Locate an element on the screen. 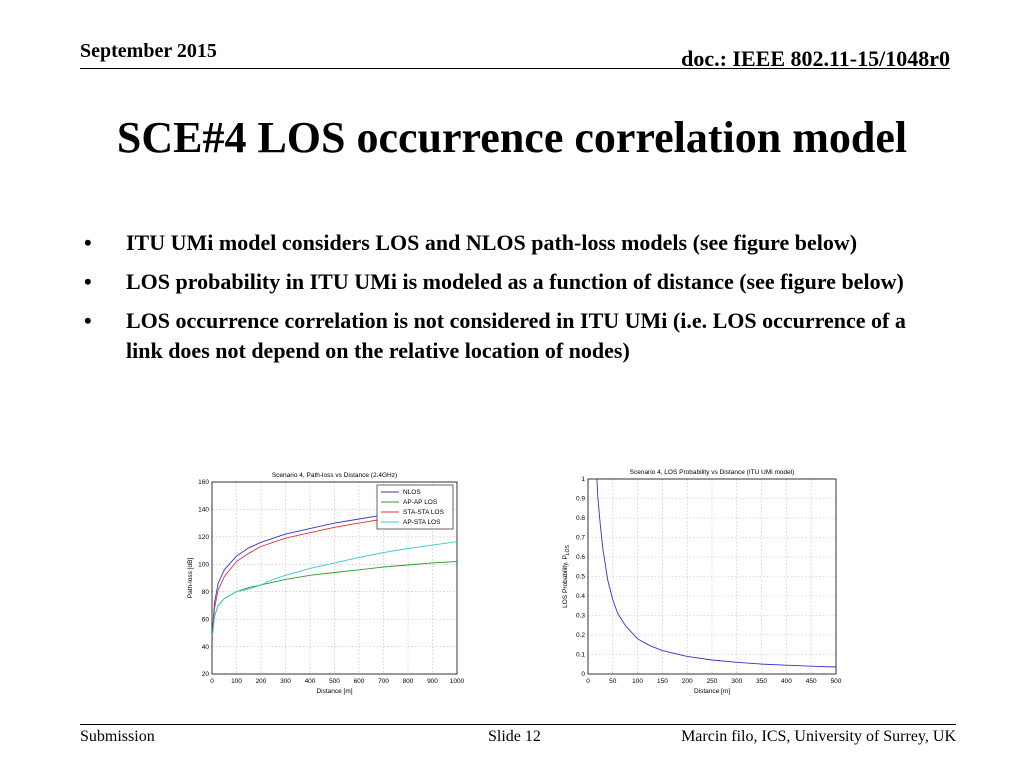 This screenshot has width=1024, height=768. footer-submission: Submission is located at coordinates (117, 736).